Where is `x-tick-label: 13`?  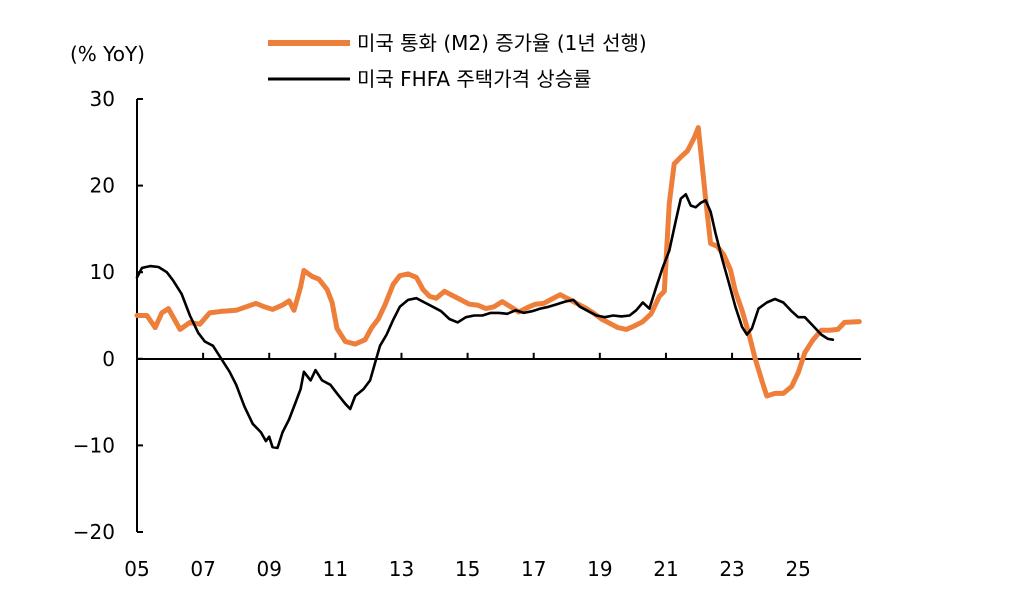 x-tick-label: 13 is located at coordinates (401, 569).